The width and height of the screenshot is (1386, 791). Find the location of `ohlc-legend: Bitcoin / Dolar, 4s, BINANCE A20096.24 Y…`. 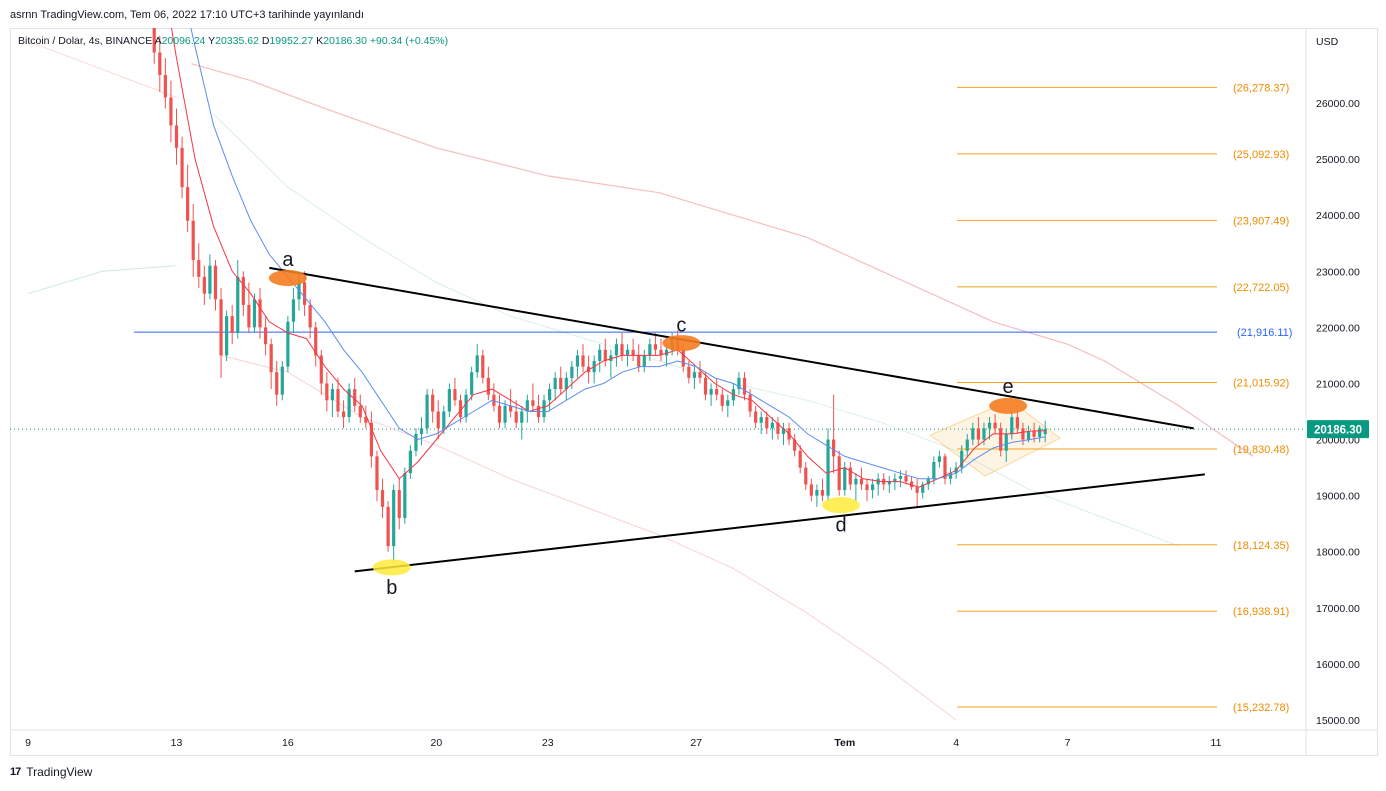

ohlc-legend: Bitcoin / Dolar, 4s, BINANCE A20096.24 Y… is located at coordinates (233, 41).